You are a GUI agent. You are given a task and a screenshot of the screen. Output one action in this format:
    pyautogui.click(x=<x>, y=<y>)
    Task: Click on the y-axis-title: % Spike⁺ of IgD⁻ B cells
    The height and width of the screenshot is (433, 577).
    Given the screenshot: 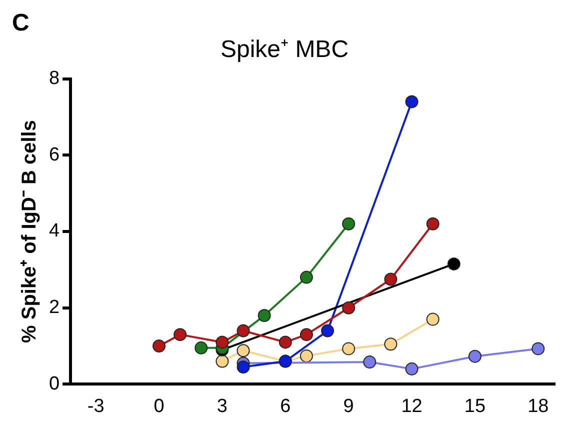 What is the action you would take?
    pyautogui.click(x=29, y=231)
    